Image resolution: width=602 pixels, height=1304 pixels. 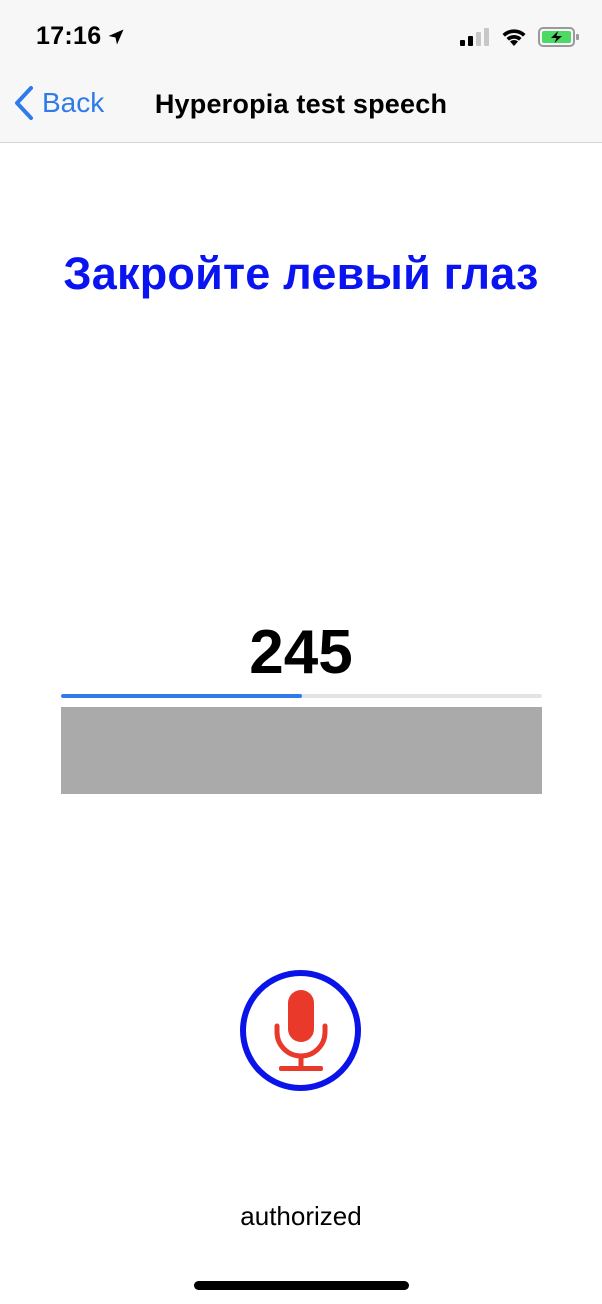 I want to click on counter-value: 245, so click(x=301, y=652).